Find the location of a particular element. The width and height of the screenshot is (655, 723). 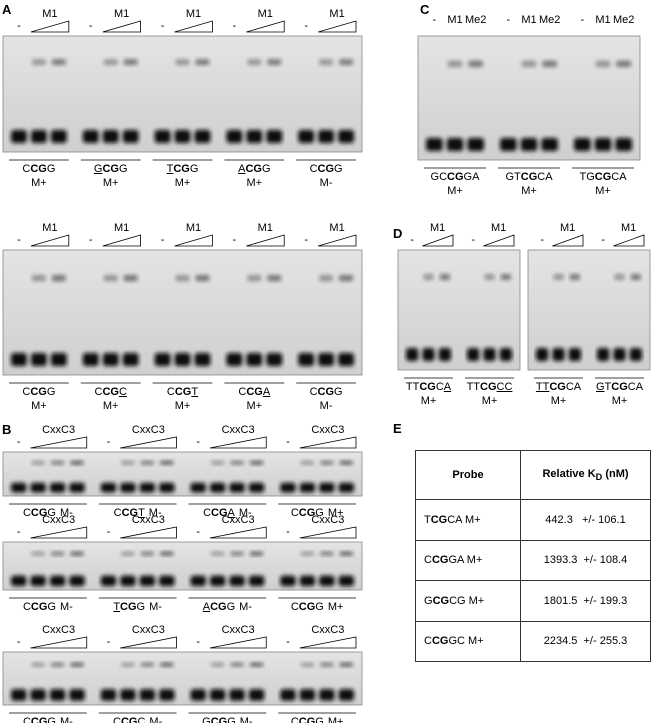

lane-label: Me2 is located at coordinates (475, 20).